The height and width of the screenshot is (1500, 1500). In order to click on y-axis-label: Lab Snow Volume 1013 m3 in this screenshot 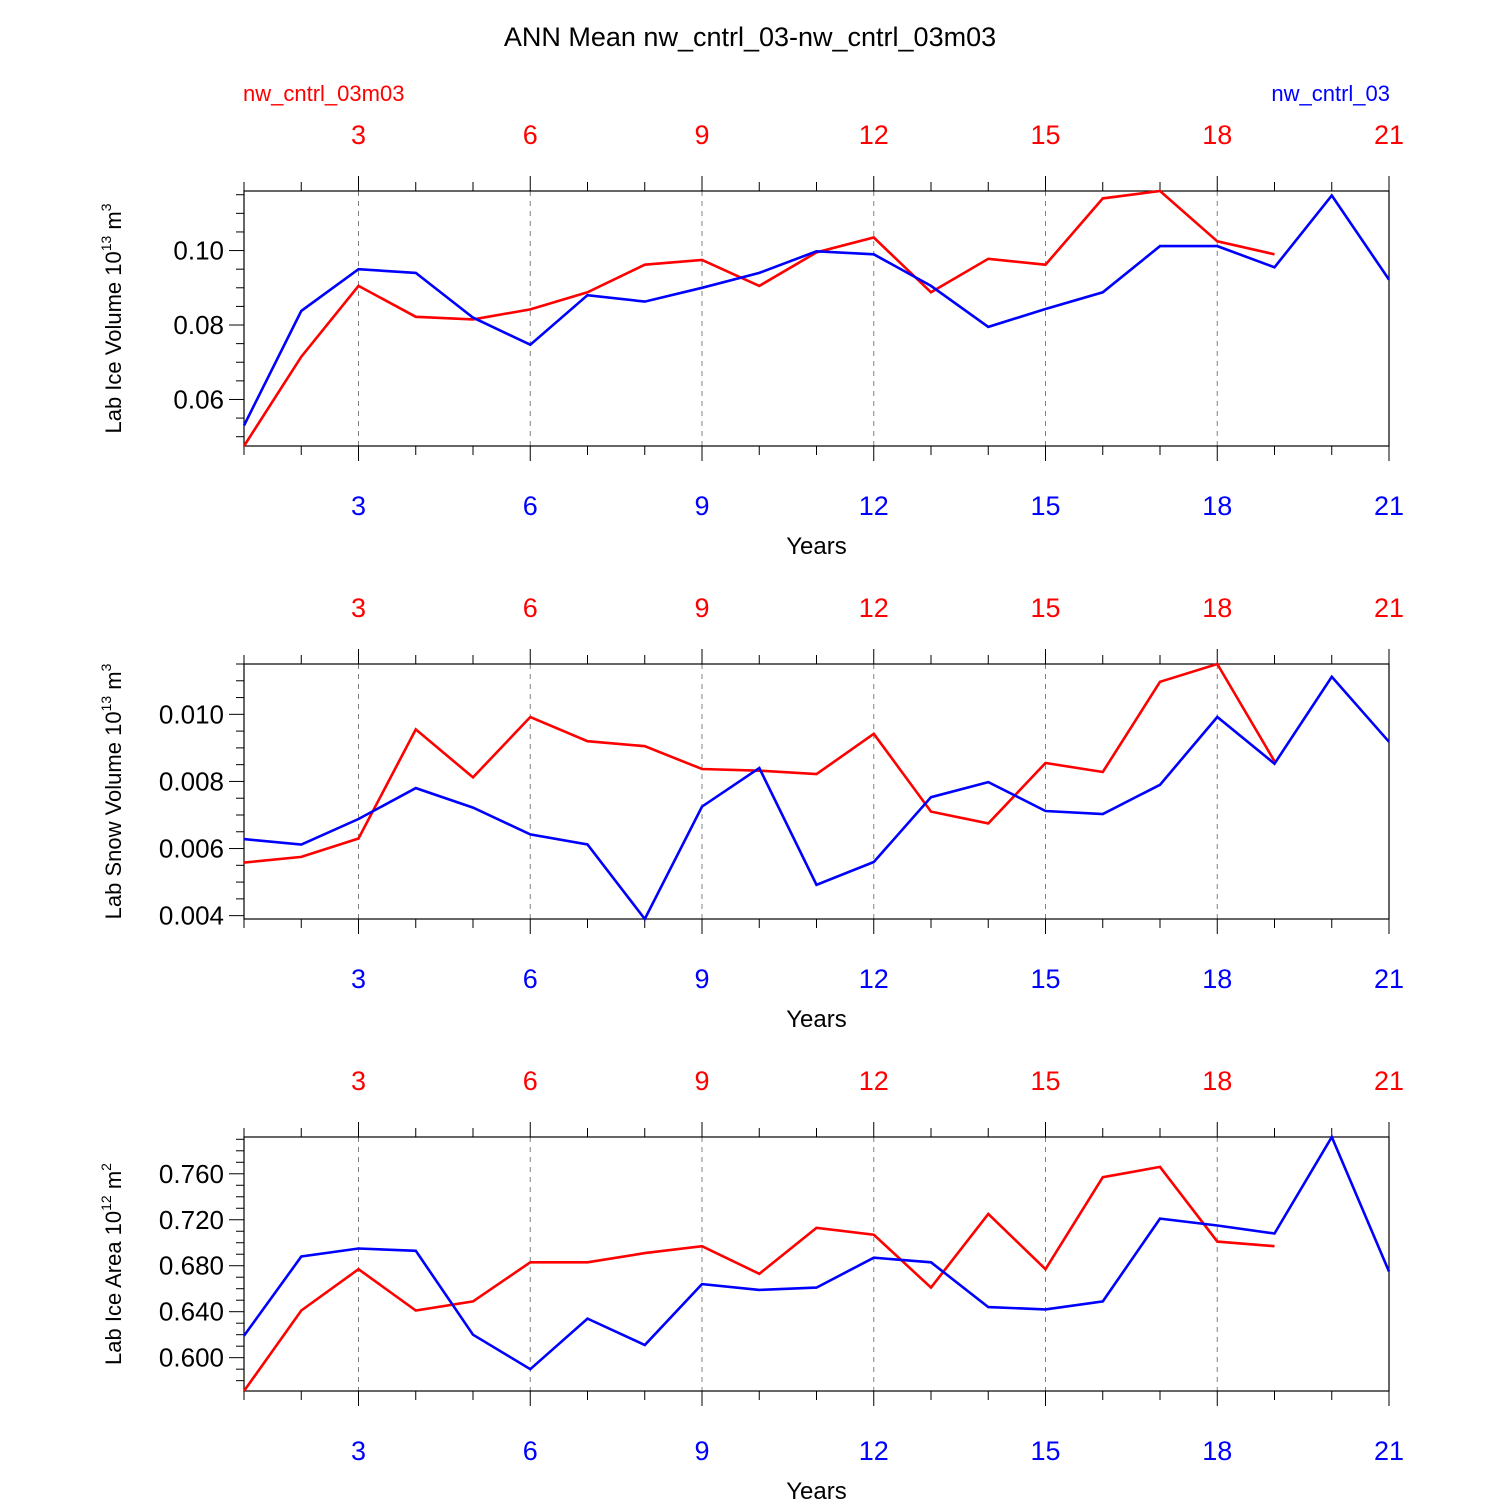, I will do `click(112, 791)`.